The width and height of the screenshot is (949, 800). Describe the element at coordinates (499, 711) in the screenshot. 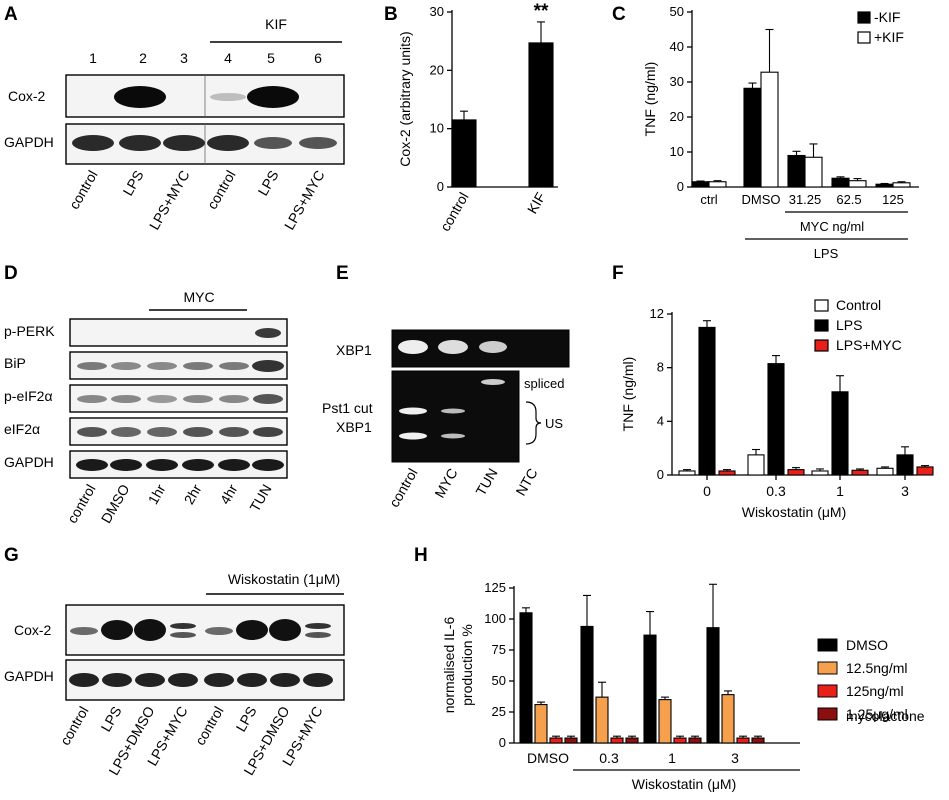

I see `y-tick-label: 25` at that location.